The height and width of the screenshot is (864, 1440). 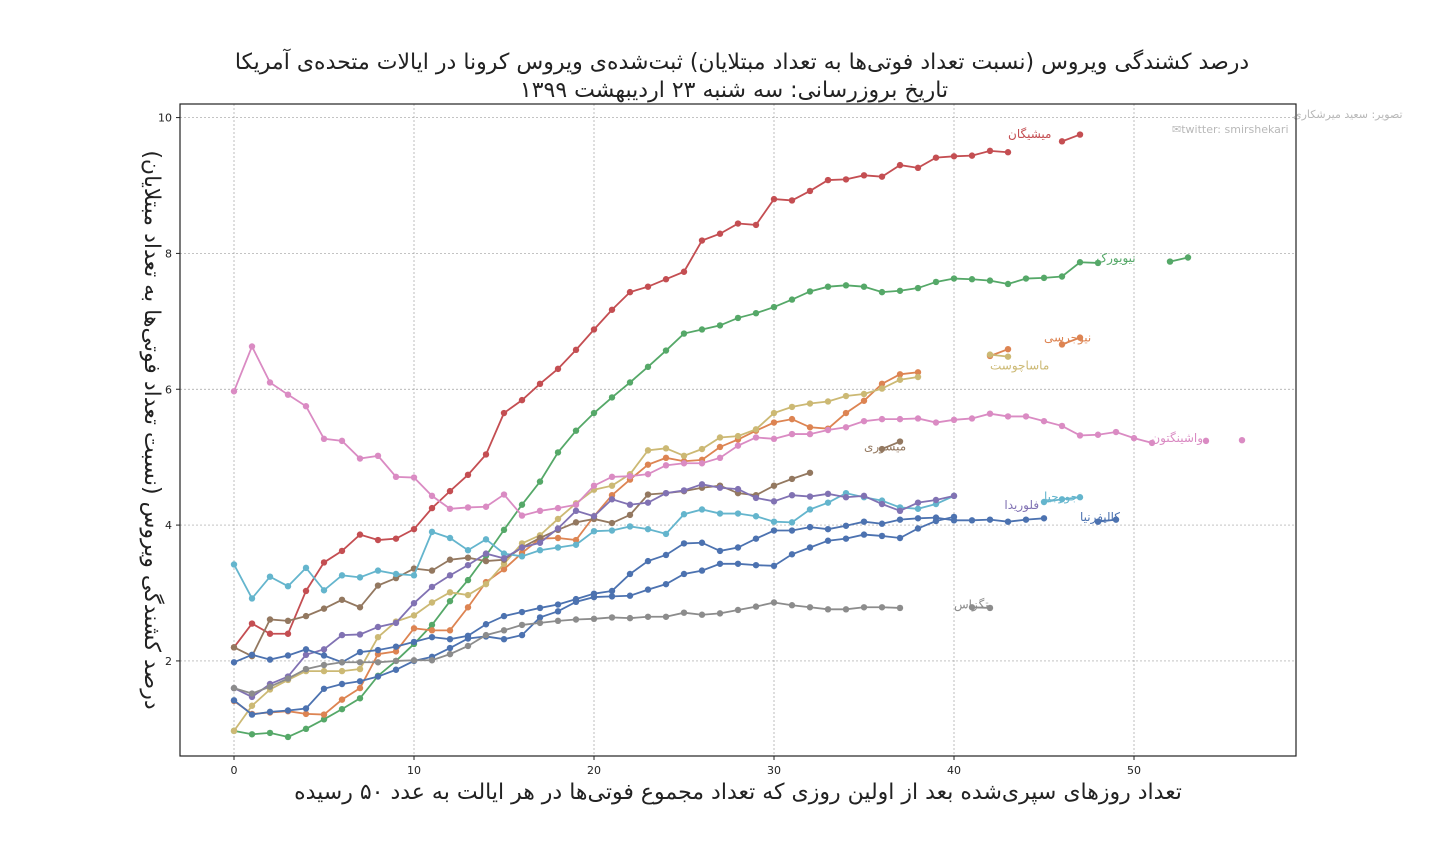 What do you see at coordinates (1177, 438) in the screenshot?
I see `series-label: واشینگتون` at bounding box center [1177, 438].